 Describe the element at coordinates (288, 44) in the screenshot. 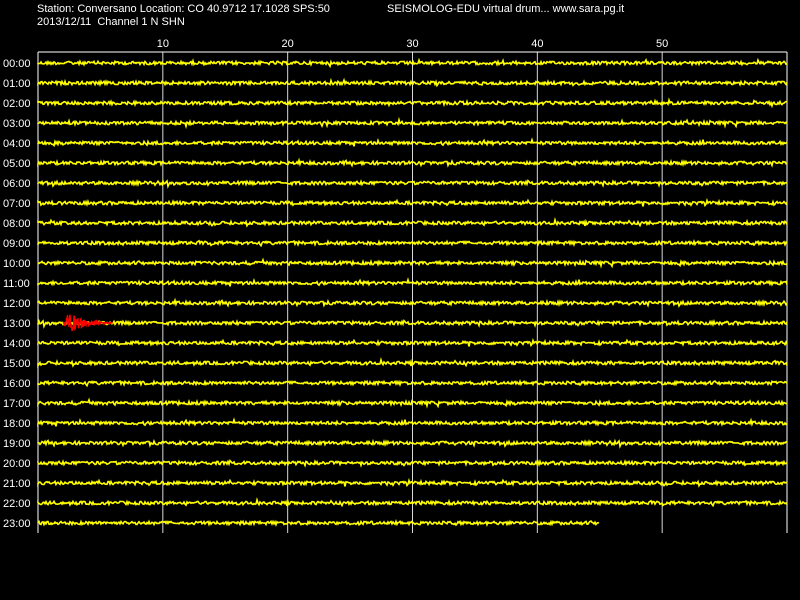

I see `x-tick-label: 20` at that location.